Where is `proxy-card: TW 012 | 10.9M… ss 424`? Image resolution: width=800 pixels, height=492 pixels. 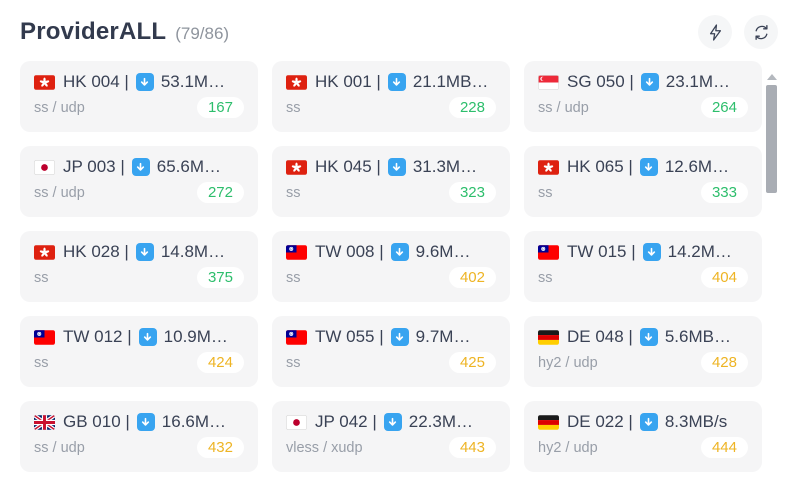
proxy-card: TW 012 | 10.9M… ss 424 is located at coordinates (139, 351).